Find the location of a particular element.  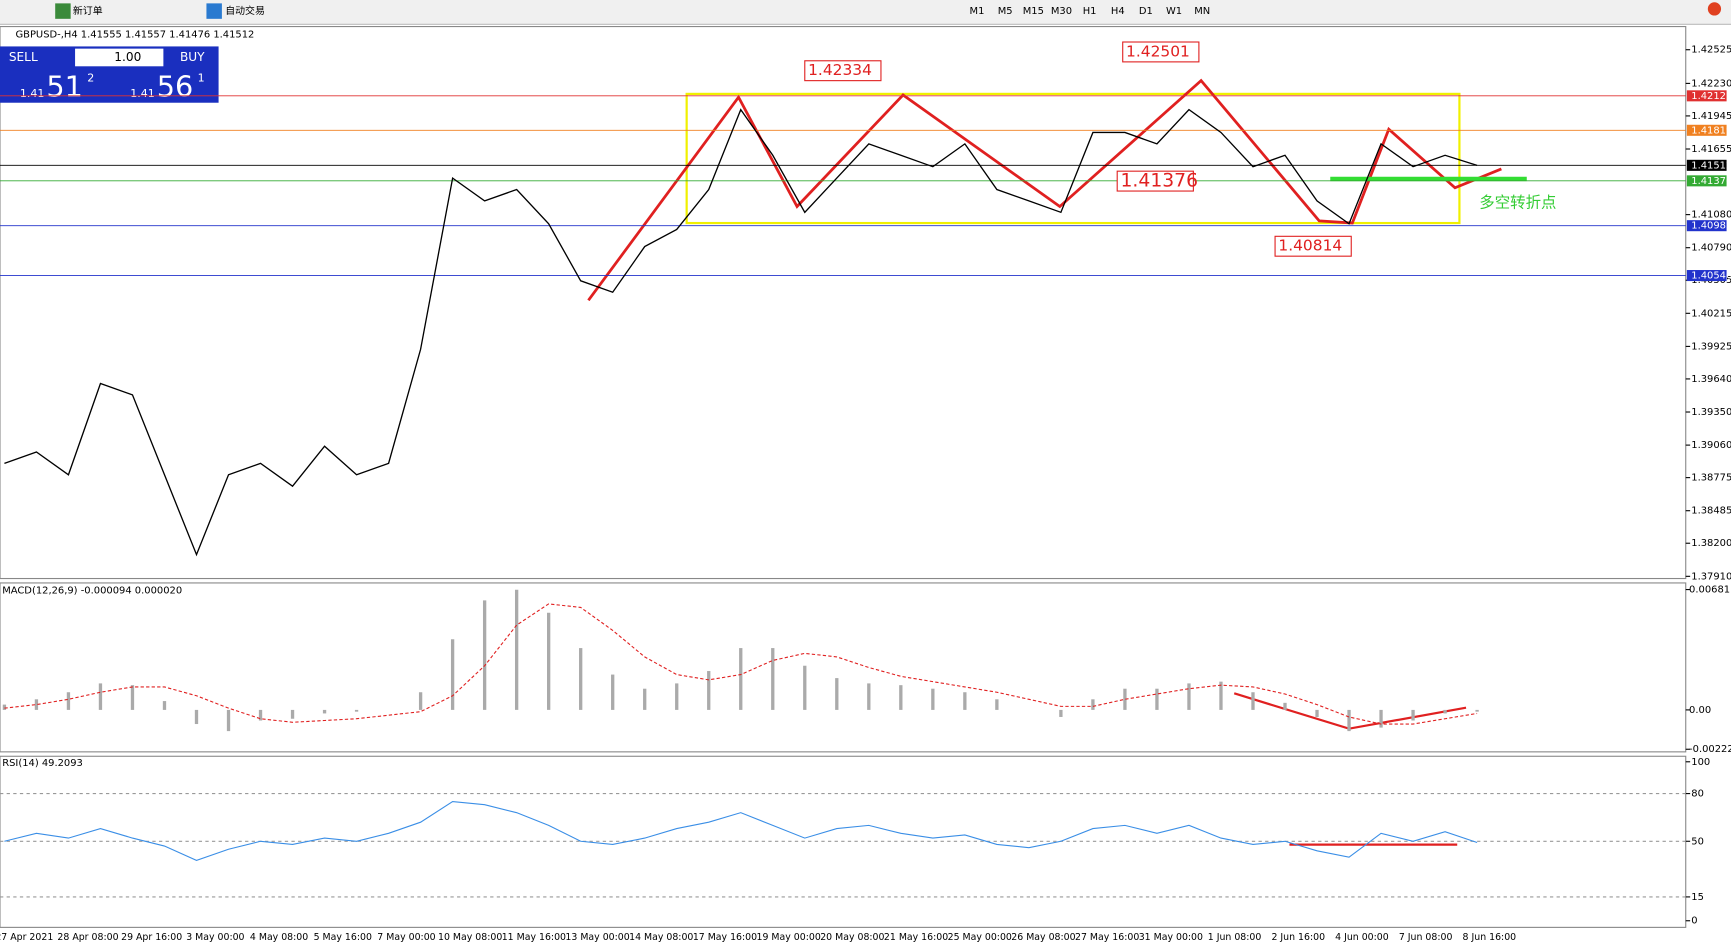

time-label: 13 May 00:00 is located at coordinates (597, 937).